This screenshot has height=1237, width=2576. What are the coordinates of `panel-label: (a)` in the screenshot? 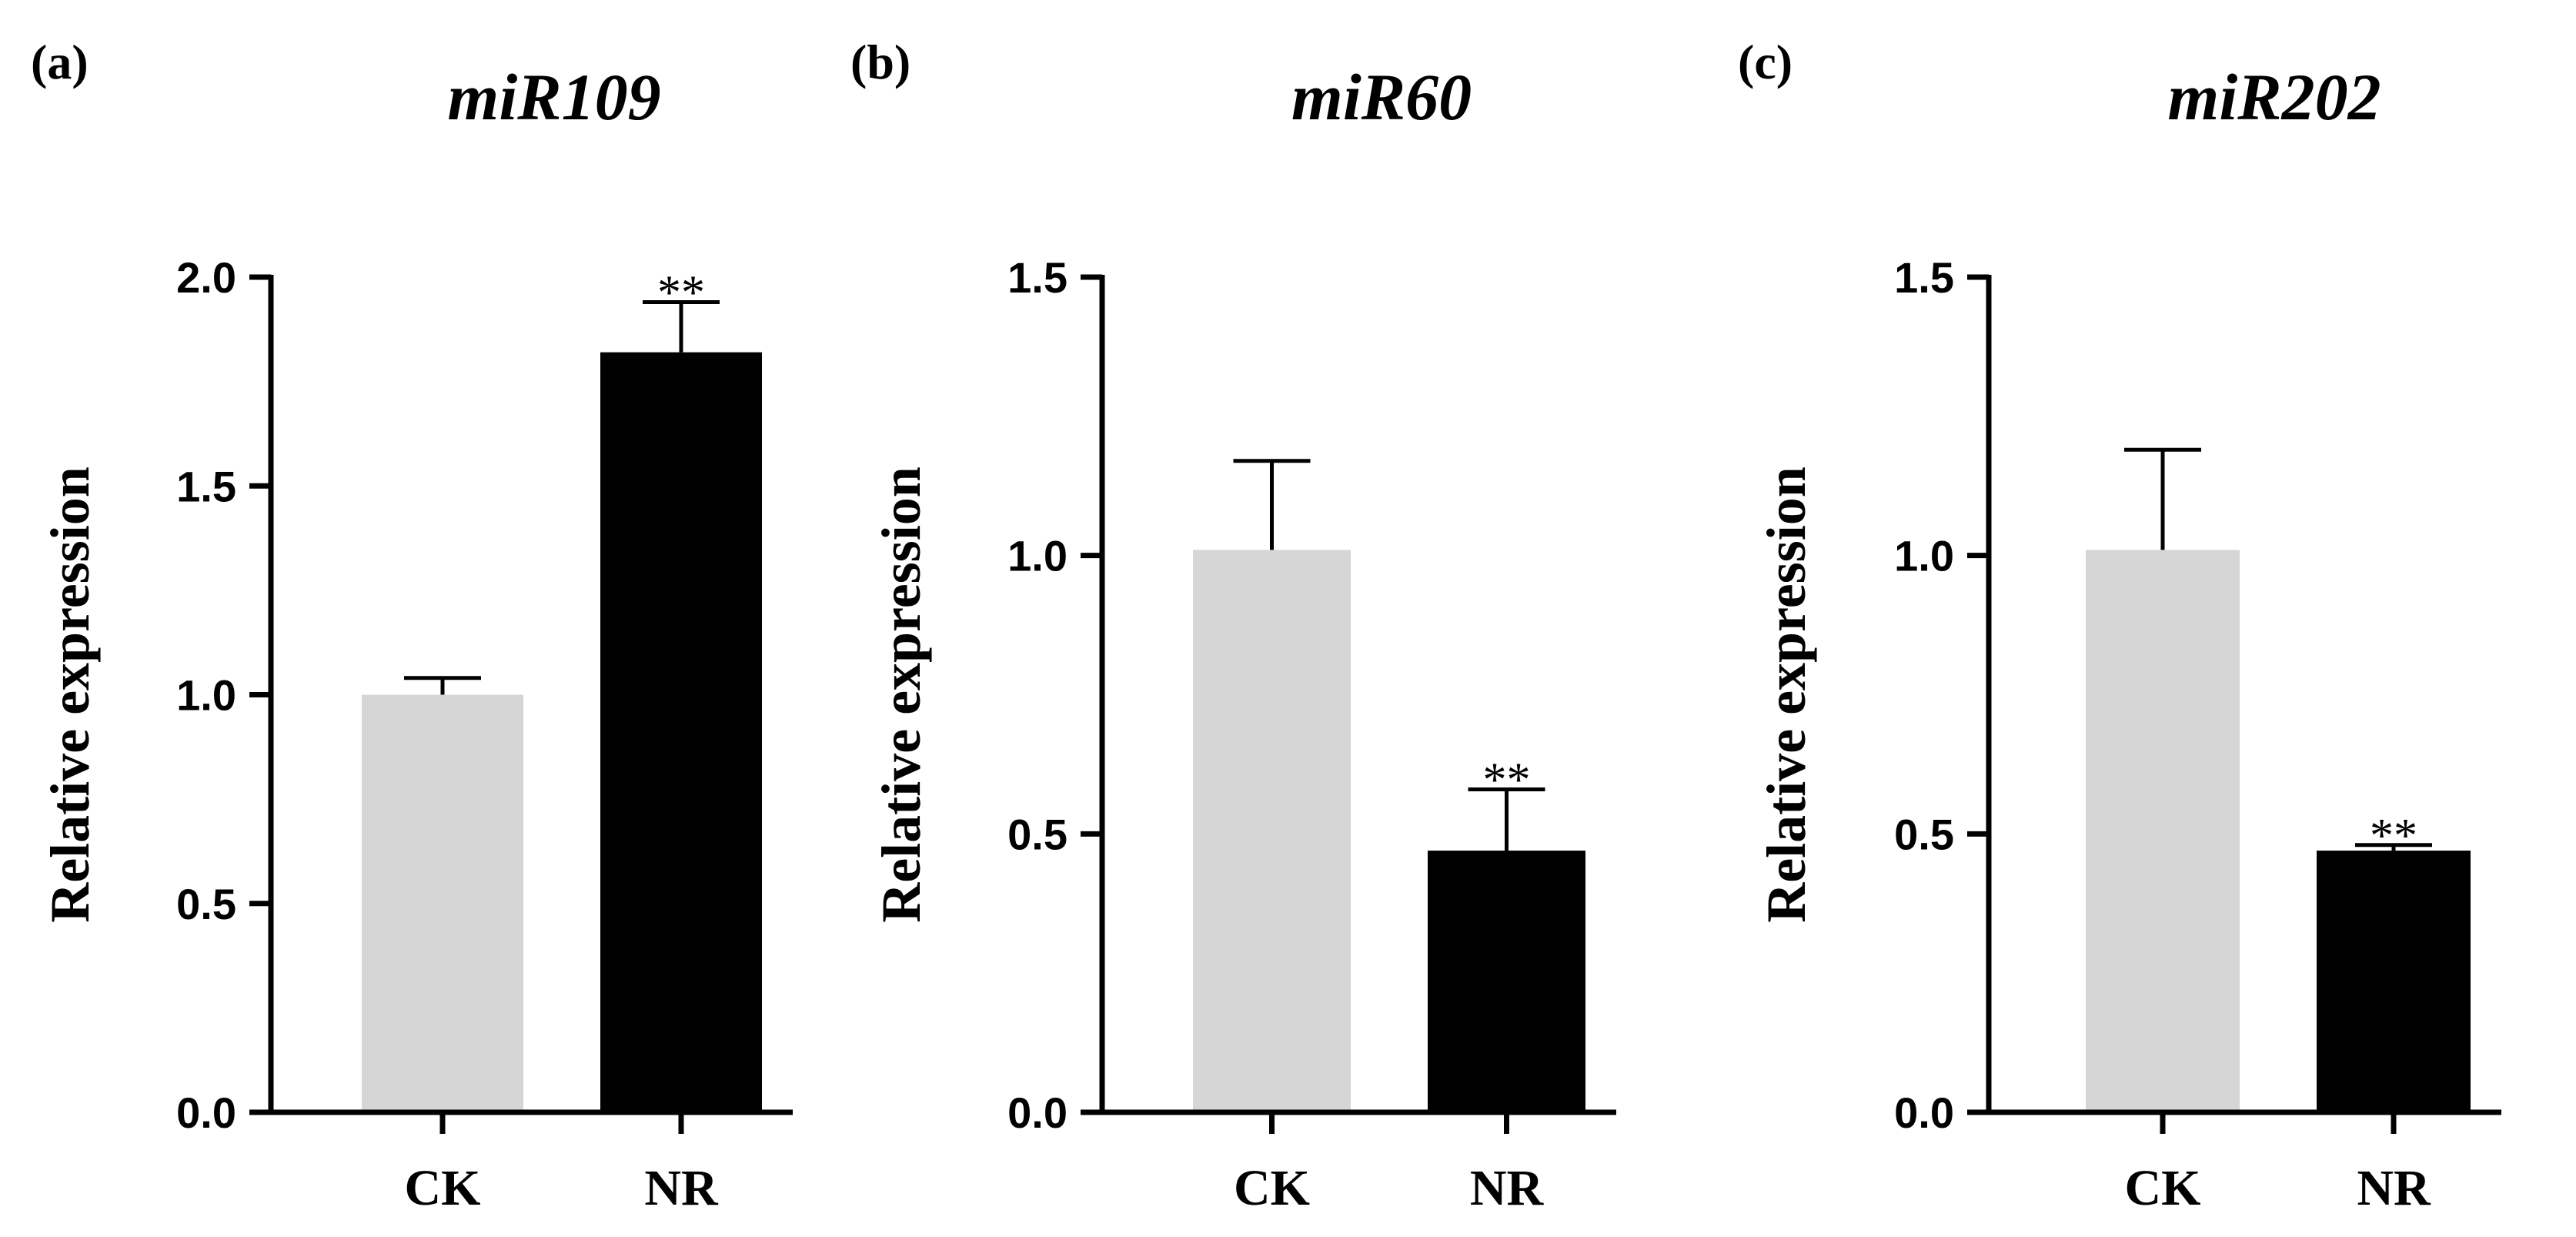 It's located at (60, 62).